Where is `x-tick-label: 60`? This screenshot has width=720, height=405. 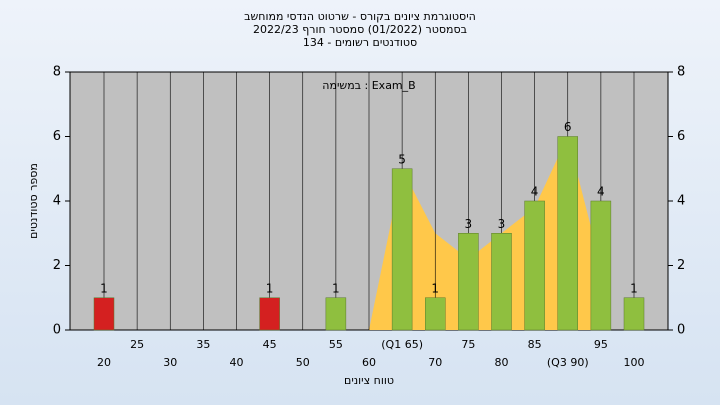
x-tick-label: 60 is located at coordinates (369, 362).